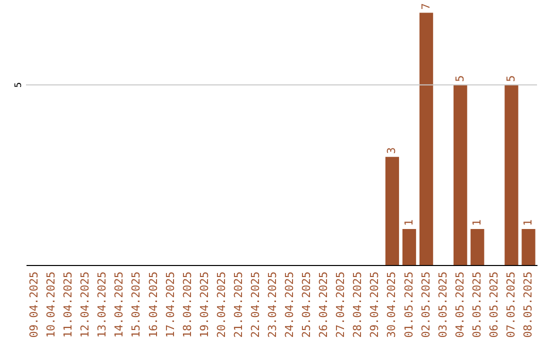 Image resolution: width=540 pixels, height=340 pixels. I want to click on x-tick-label: 06.05.2025, so click(493, 305).